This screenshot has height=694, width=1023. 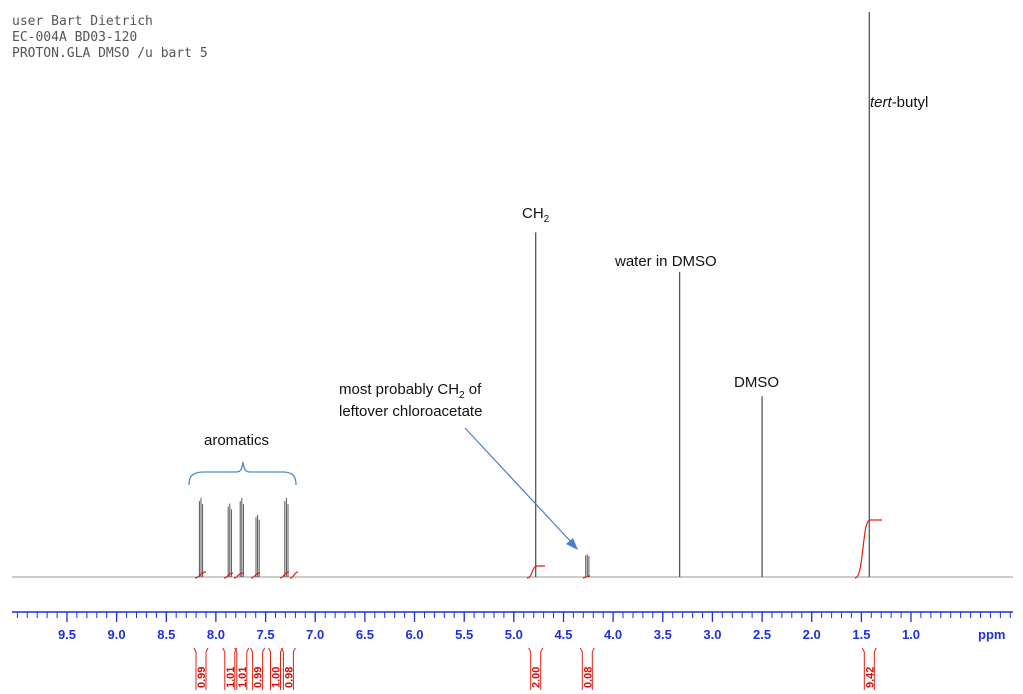 I want to click on annotation-chloro-line-1: most probably CH2 of, so click(x=410, y=391).